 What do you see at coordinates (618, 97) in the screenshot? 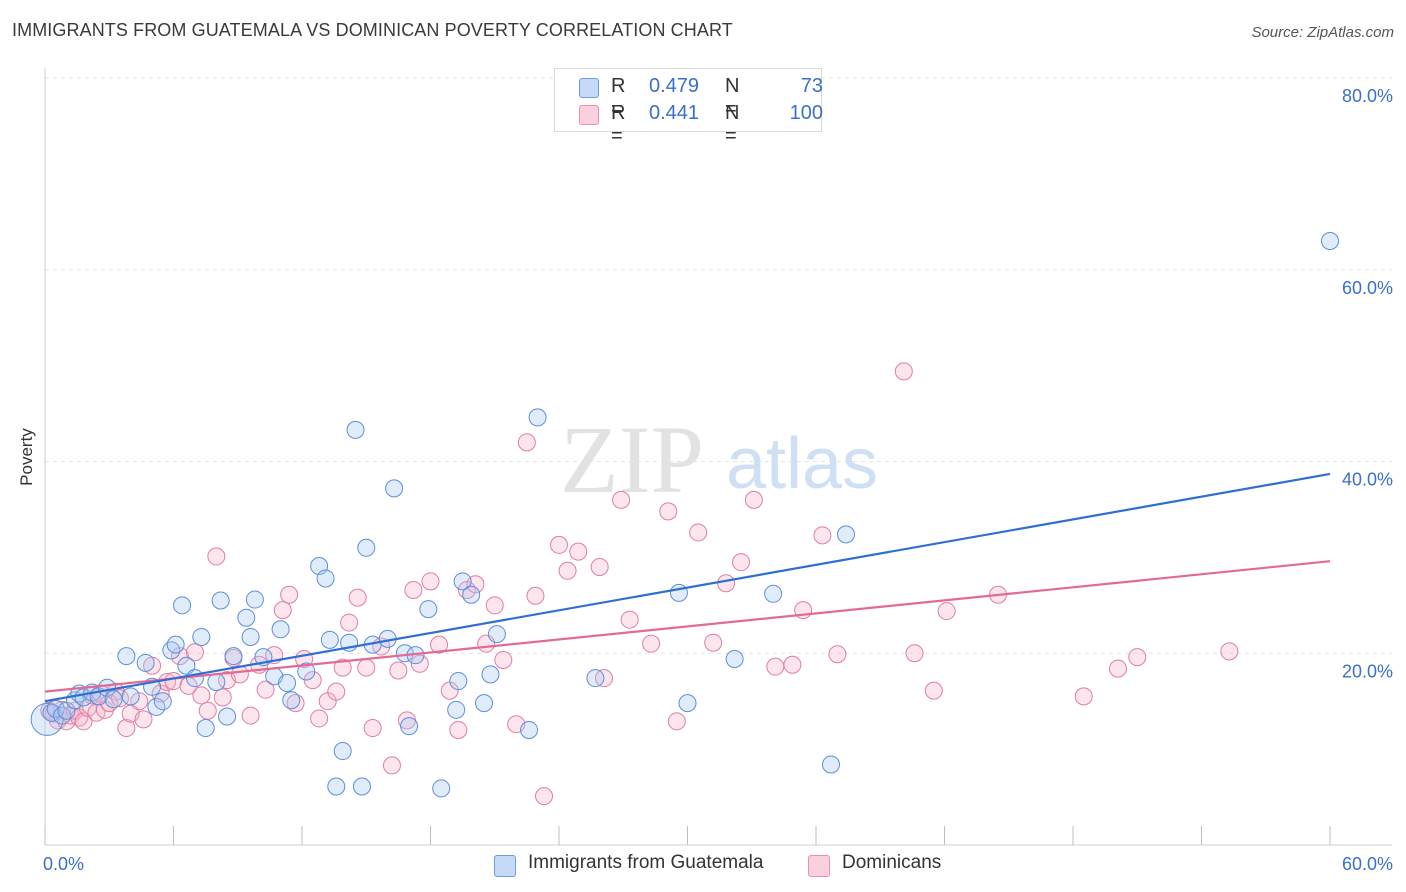
I see `legend-r-label: R =` at bounding box center [618, 97].